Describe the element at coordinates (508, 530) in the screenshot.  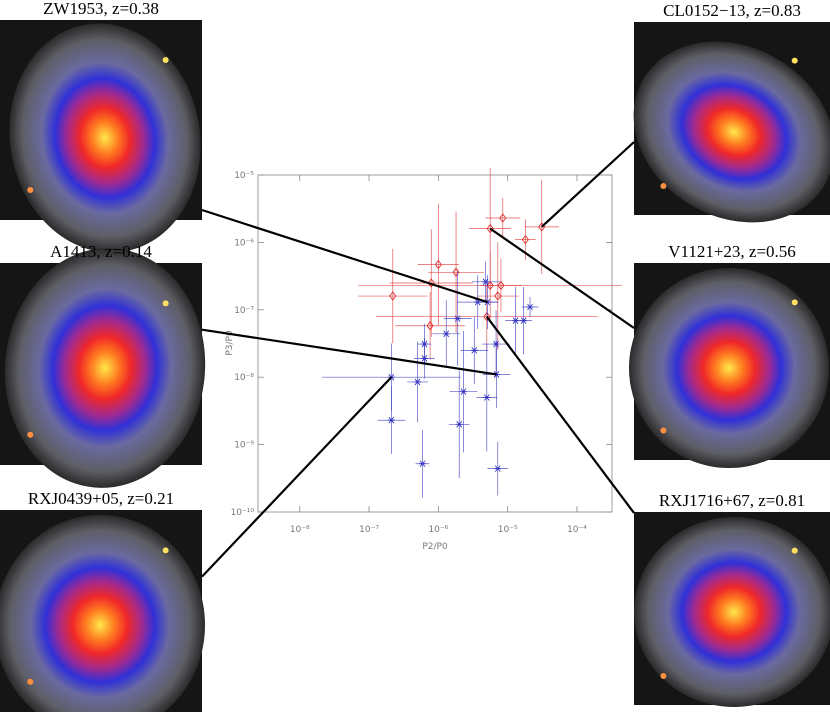
I see `x-tick-label: 10⁻⁵` at that location.